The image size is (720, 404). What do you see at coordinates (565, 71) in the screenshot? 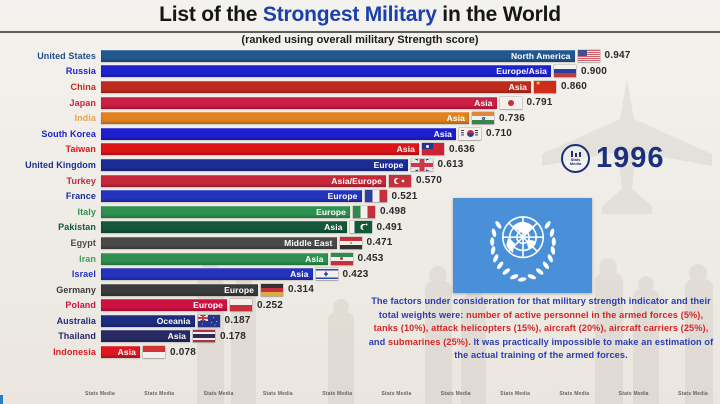
I see `ru-flag-icon` at bounding box center [565, 71].